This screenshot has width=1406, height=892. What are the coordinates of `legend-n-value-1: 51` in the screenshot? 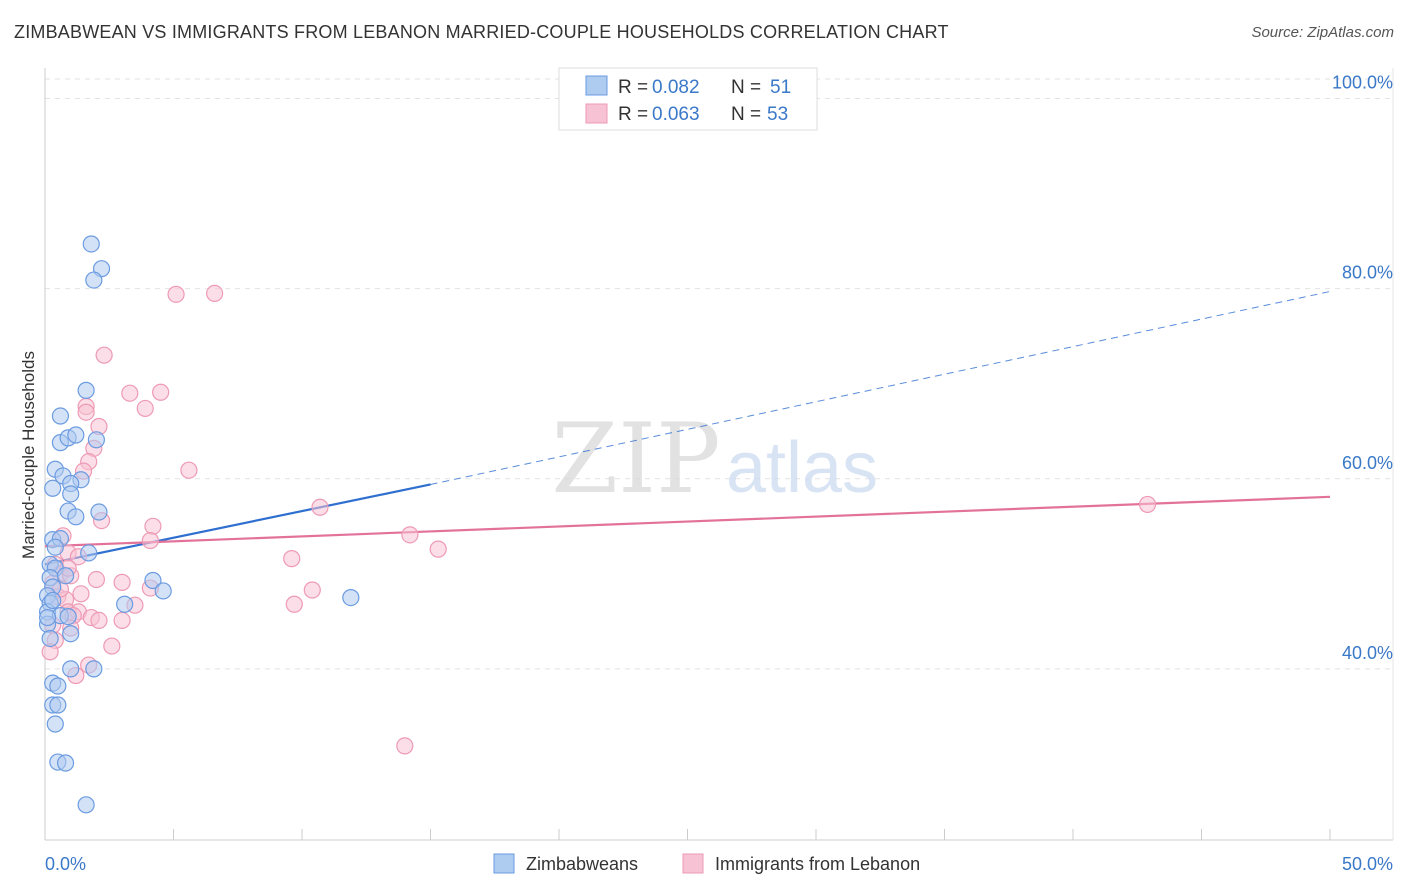 It's located at (780, 87).